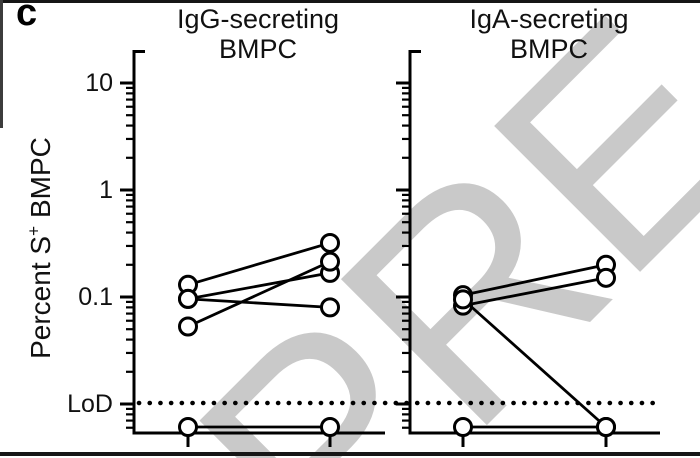 This screenshot has height=458, width=700. What do you see at coordinates (95, 297) in the screenshot?
I see `ytick-label-0p1: 0.1` at bounding box center [95, 297].